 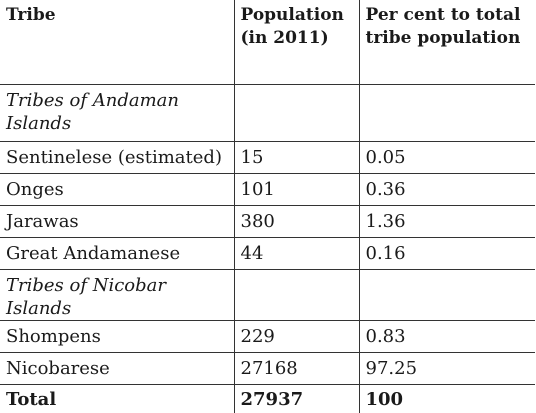 I want to click on section-label-nicobar: Tribes of Nicobar Islands, so click(x=117, y=295).